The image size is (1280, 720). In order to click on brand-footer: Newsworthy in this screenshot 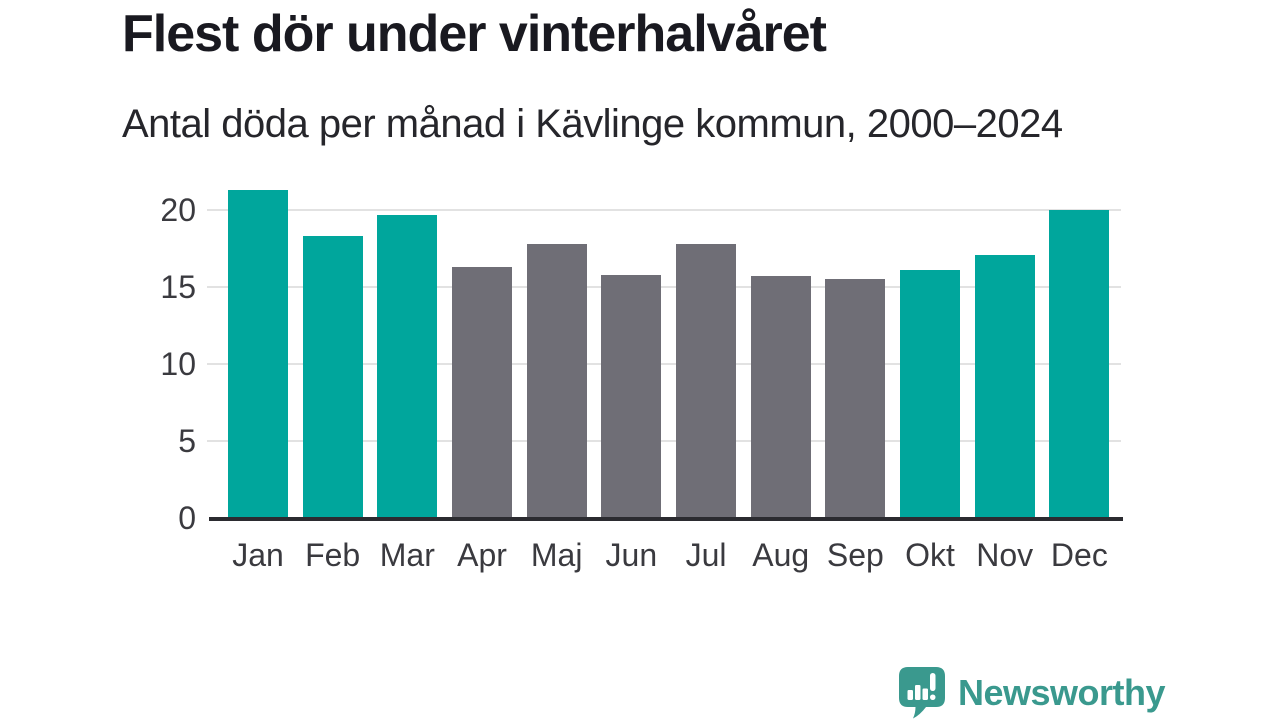, I will do `click(1032, 692)`.